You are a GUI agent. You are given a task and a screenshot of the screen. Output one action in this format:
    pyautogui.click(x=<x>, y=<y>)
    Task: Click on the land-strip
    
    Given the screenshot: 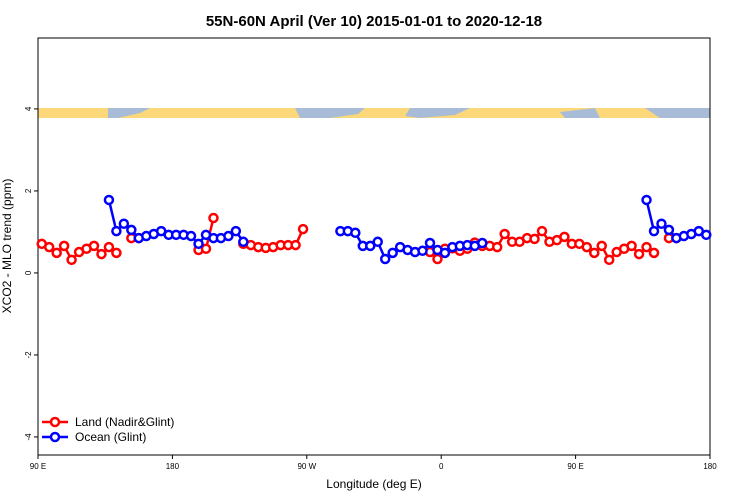 What is the action you would take?
    pyautogui.click(x=374, y=113)
    